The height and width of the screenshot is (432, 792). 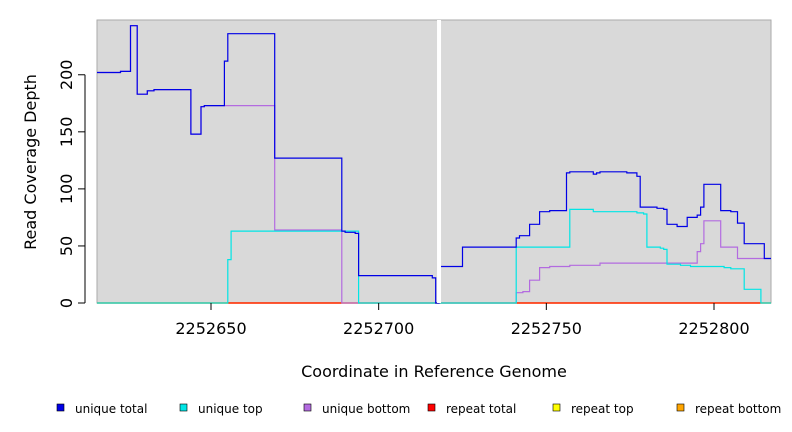 I want to click on x-tick-label: 2252750, so click(x=546, y=328).